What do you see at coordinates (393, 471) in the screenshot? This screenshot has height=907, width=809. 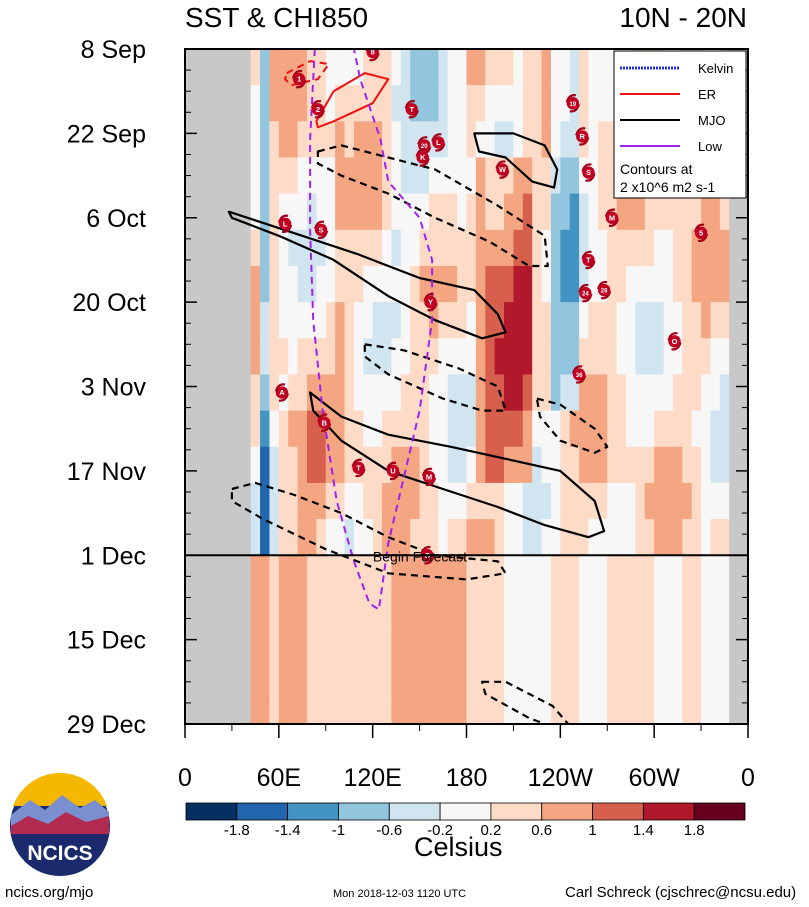 I see `storm-marker: U` at bounding box center [393, 471].